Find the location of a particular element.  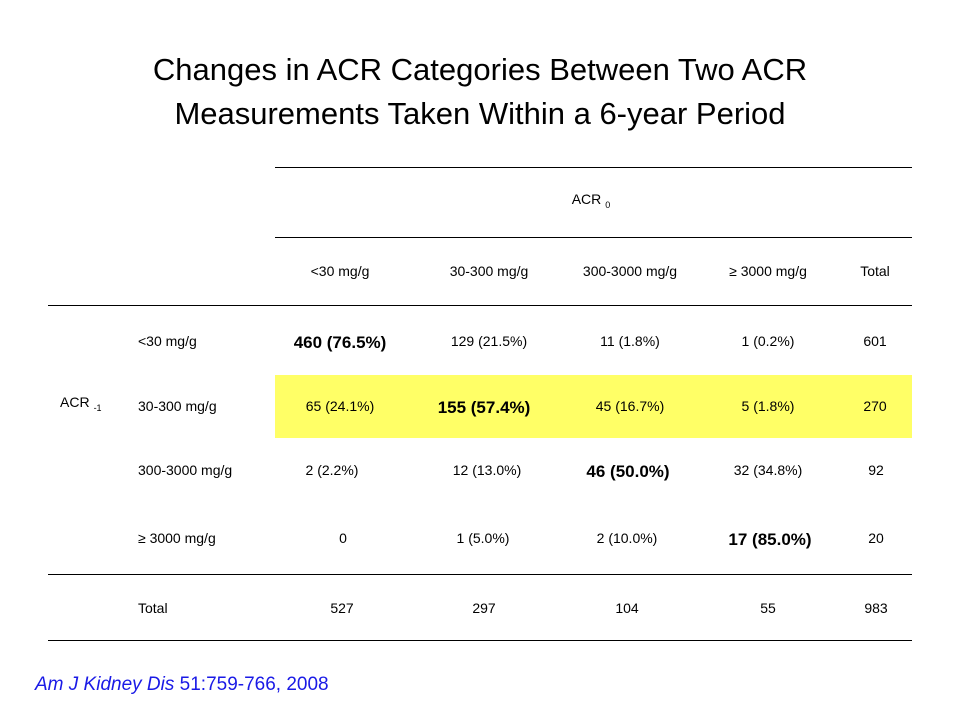

row-label: <30 mg/g is located at coordinates (167, 341).